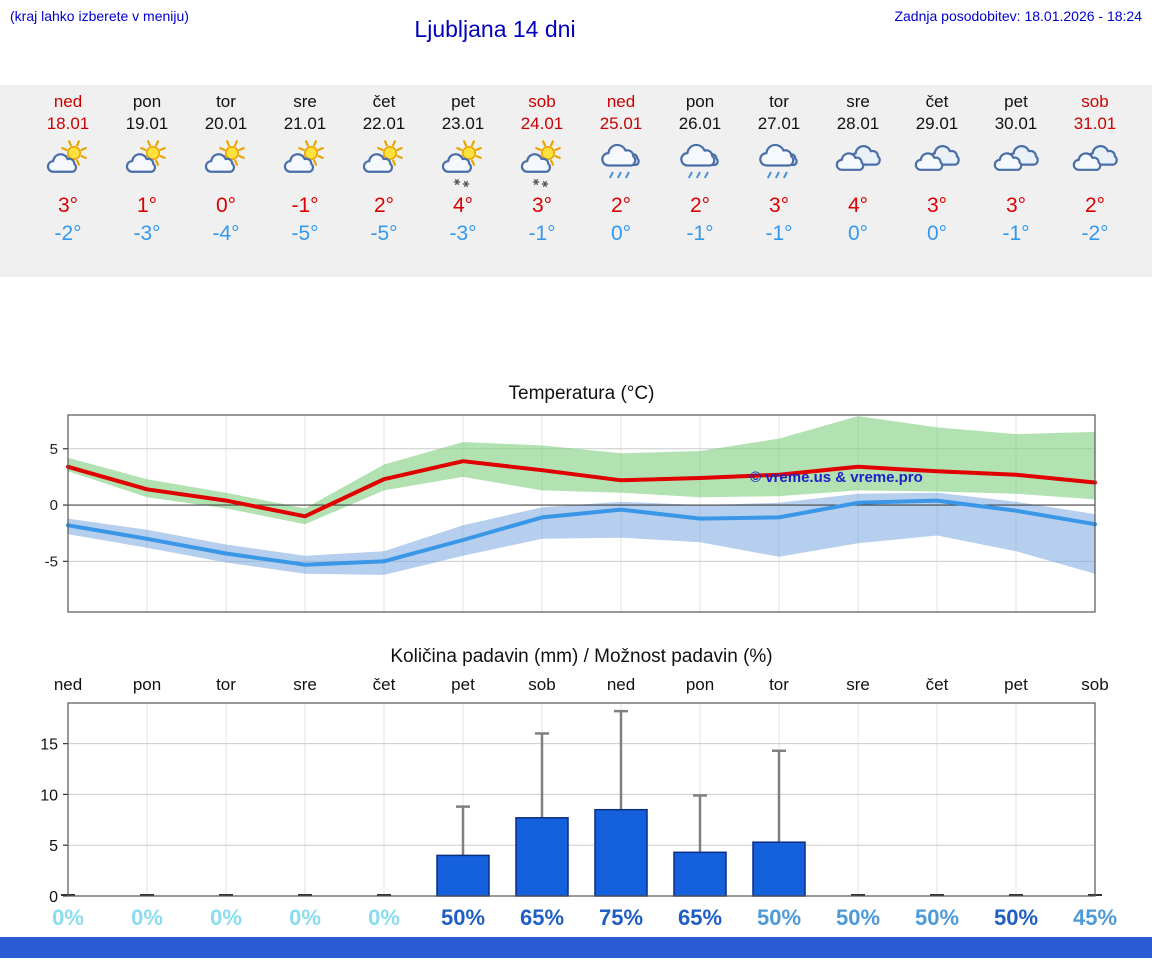 The height and width of the screenshot is (975, 1152). What do you see at coordinates (1016, 101) in the screenshot?
I see `day-name: pet` at bounding box center [1016, 101].